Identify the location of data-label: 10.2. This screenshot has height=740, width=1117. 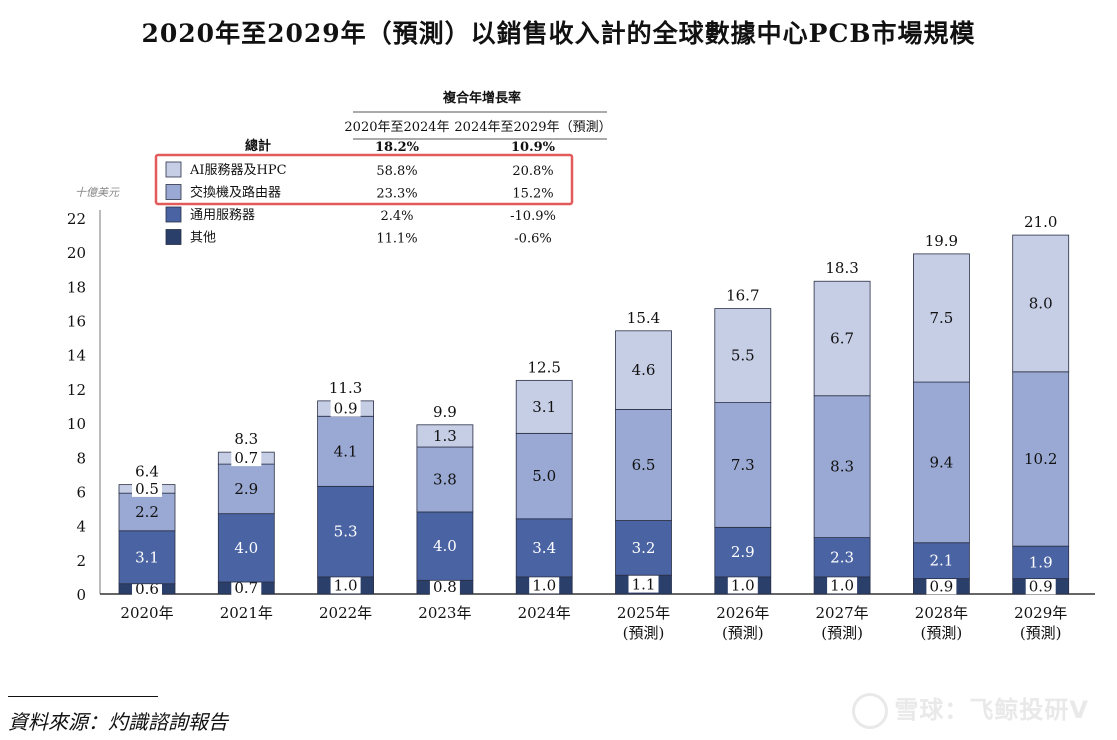
(1040, 459).